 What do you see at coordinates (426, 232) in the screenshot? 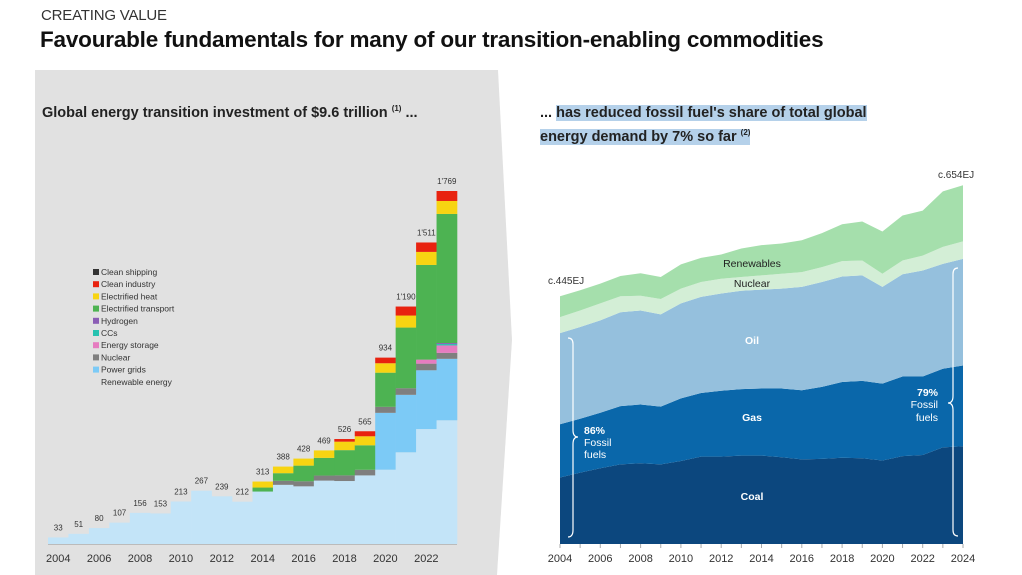
I see `bar-total-label: 1'511` at bounding box center [426, 232].